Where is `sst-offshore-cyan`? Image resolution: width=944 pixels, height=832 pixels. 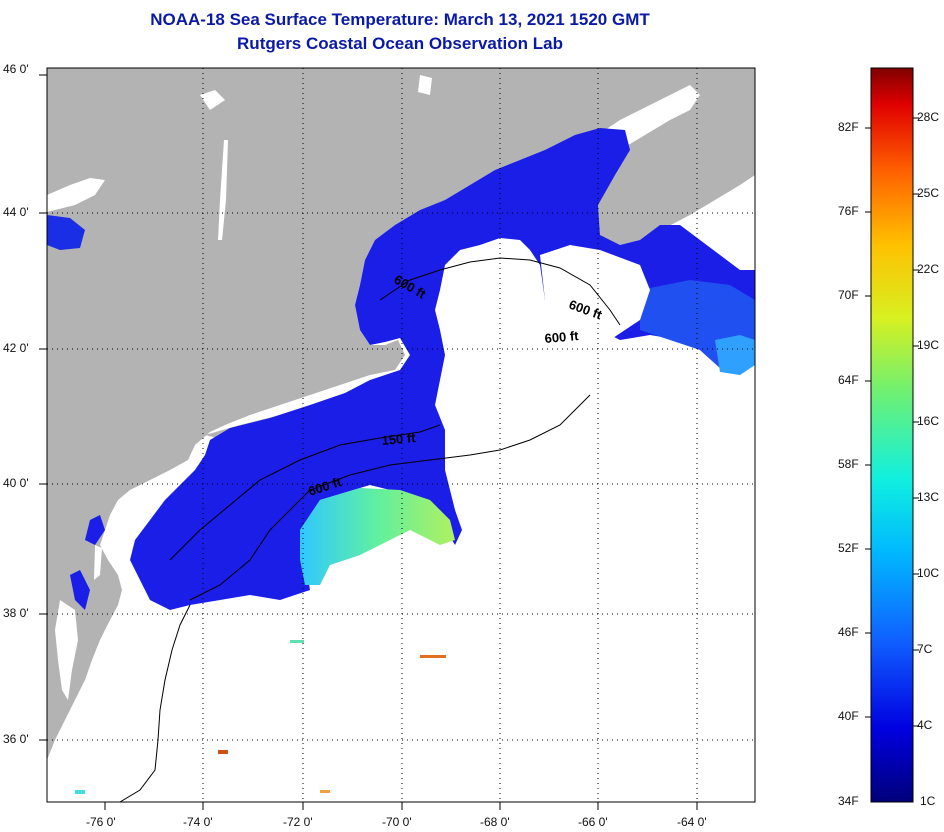
sst-offshore-cyan is located at coordinates (735, 355).